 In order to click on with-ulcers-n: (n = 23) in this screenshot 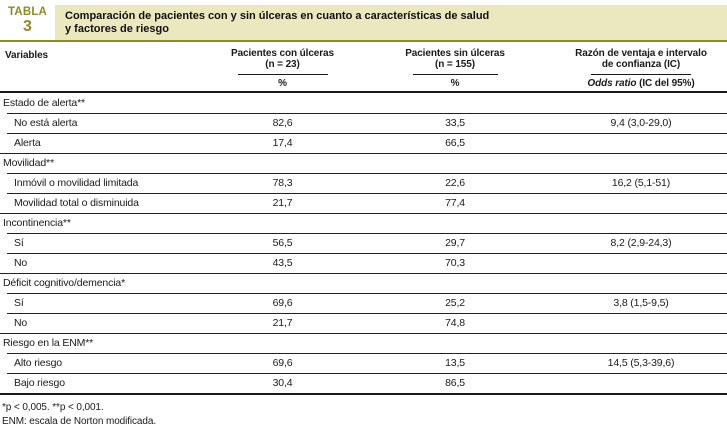, I will do `click(282, 64)`.